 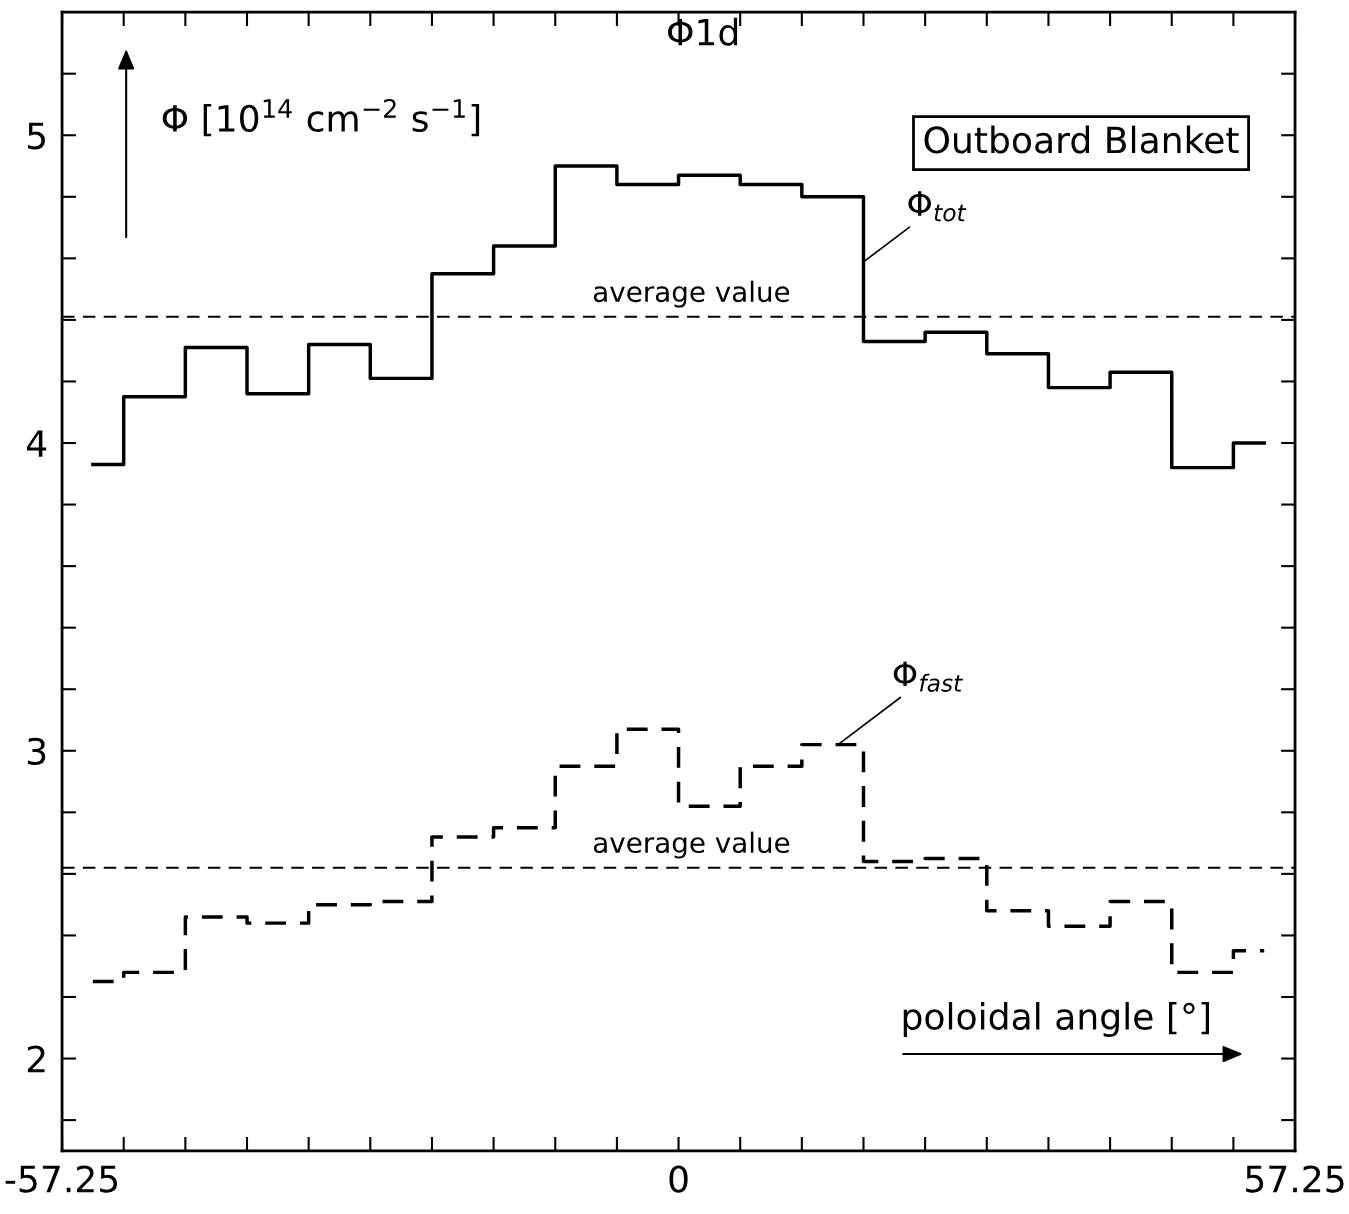 What do you see at coordinates (928, 676) in the screenshot?
I see `series-label: Φ$_{fast}$` at bounding box center [928, 676].